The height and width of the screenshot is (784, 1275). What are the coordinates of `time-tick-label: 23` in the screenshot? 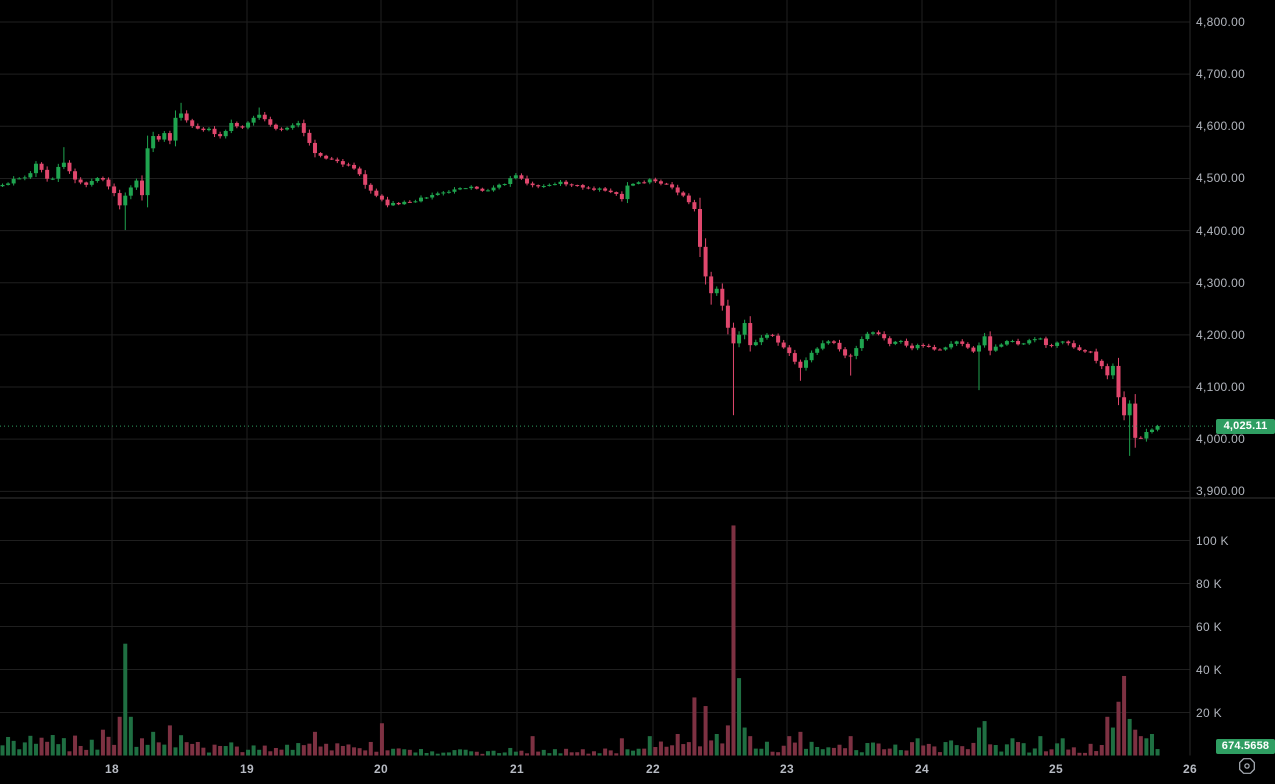 It's located at (787, 769).